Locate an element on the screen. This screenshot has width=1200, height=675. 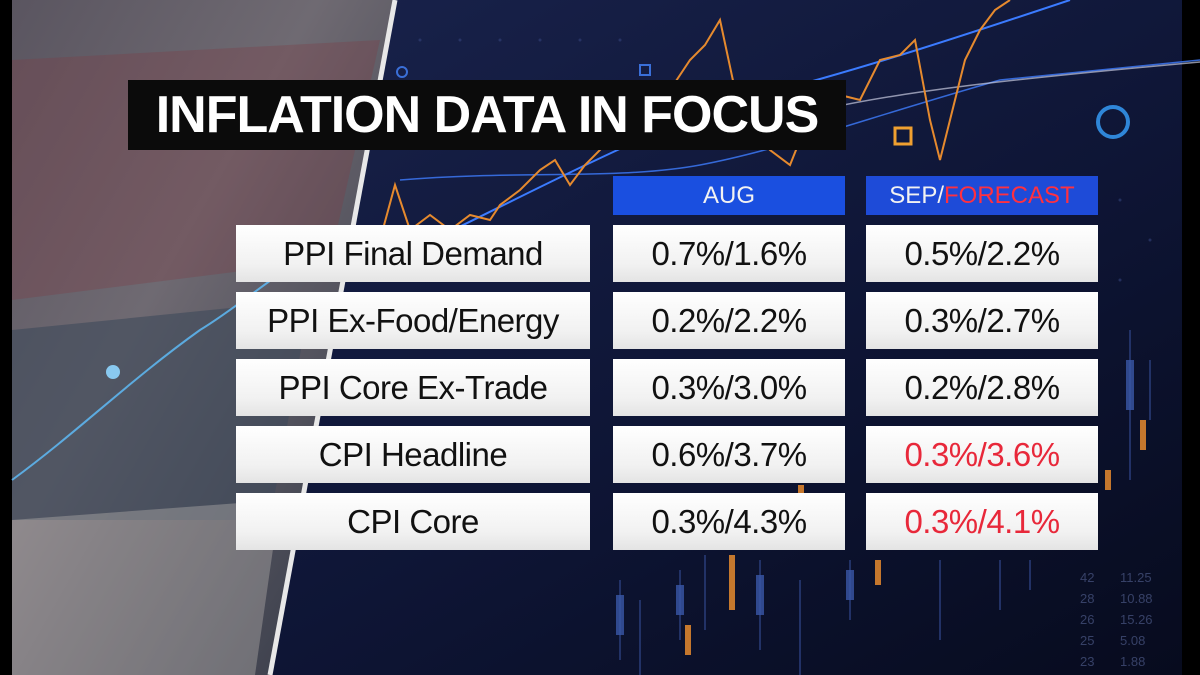
sep-value-cell: 0.5%/2.2% is located at coordinates (982, 253).